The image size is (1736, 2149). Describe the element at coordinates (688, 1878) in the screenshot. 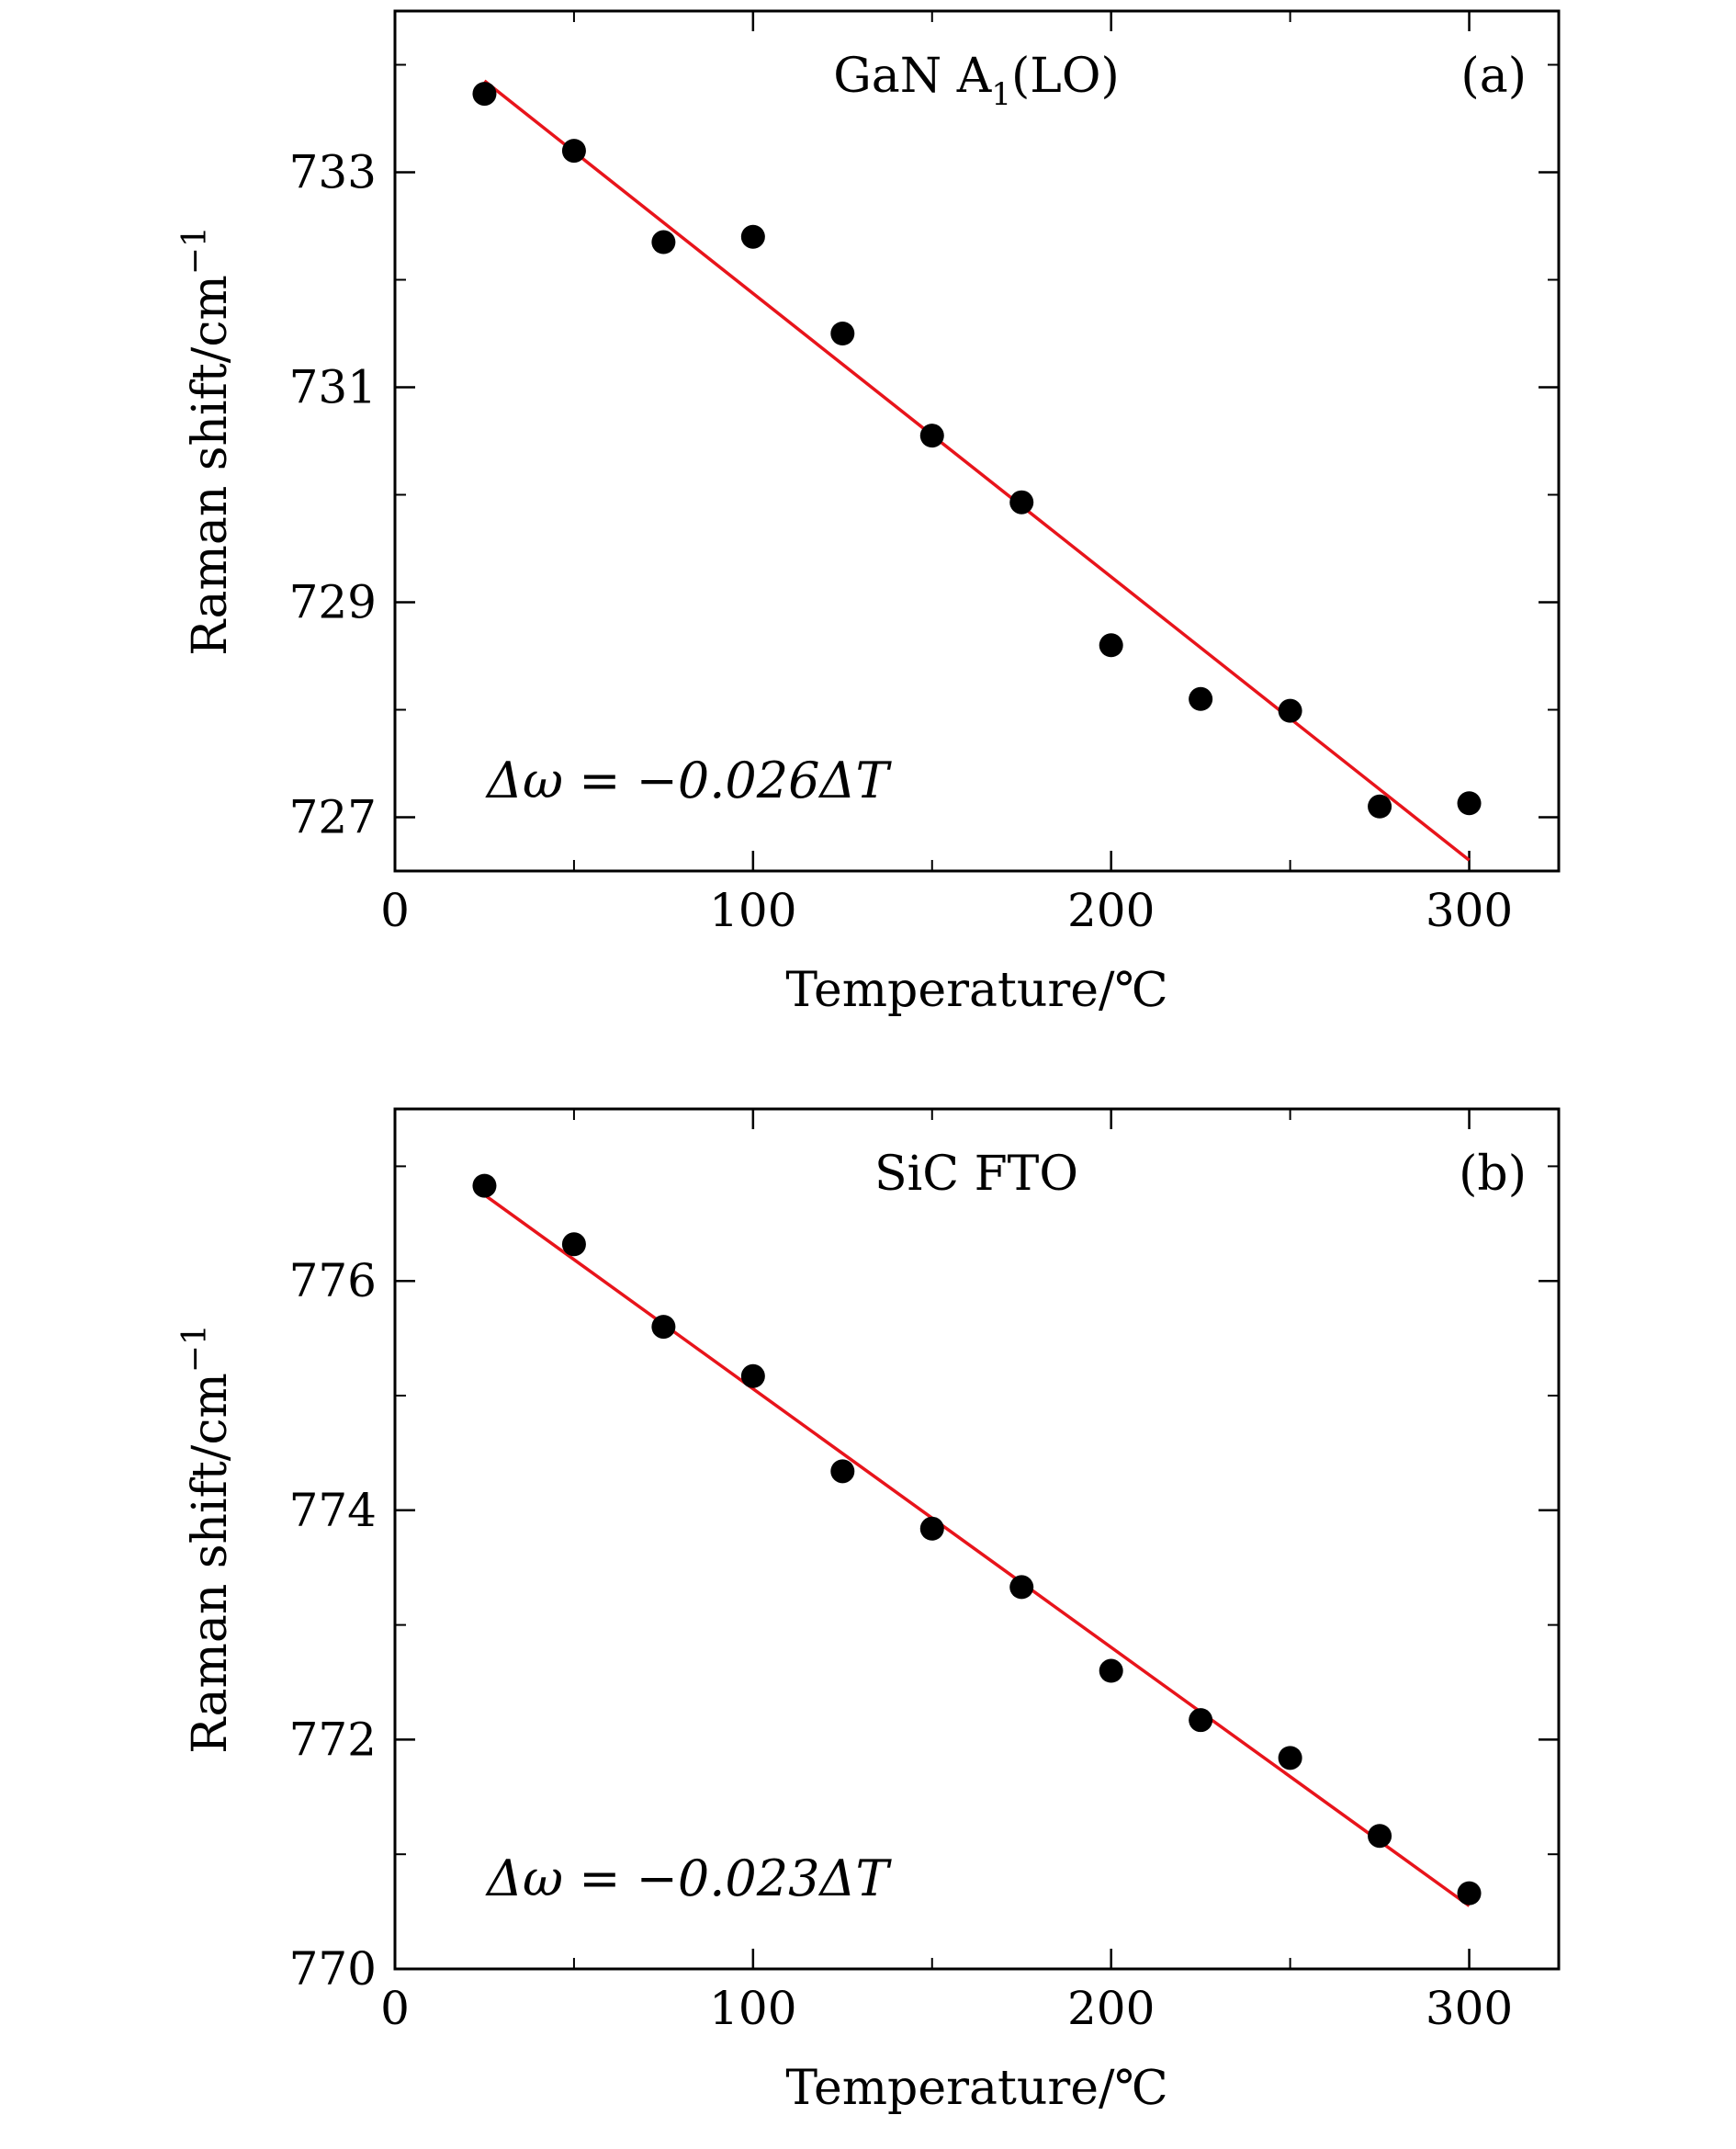

I see `fit-equation: Δω = −0.023ΔT` at that location.